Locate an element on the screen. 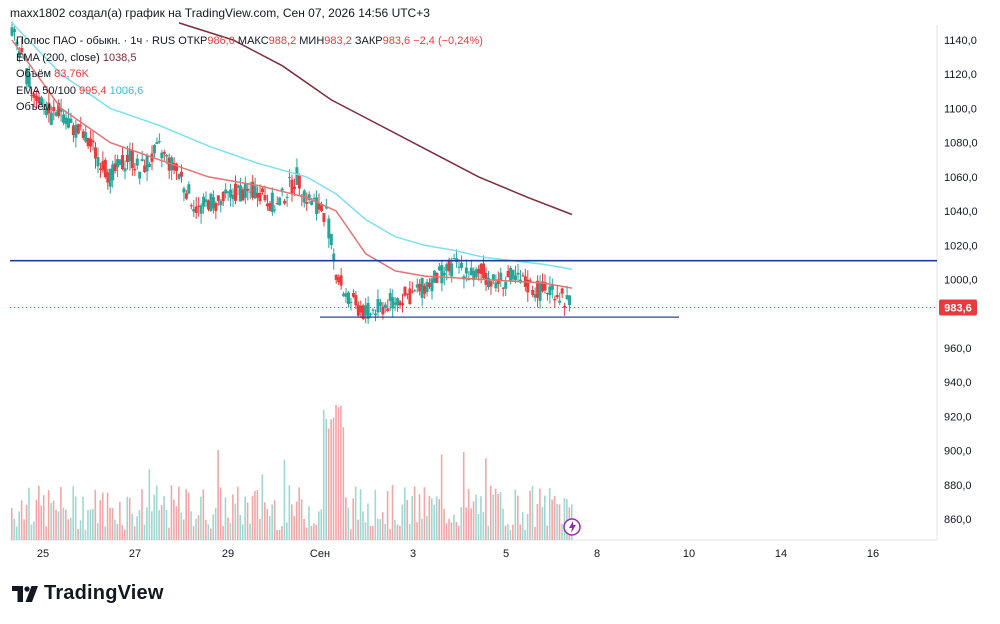 Image resolution: width=1000 pixels, height=624 pixels. legend-ema50100-row: EMA 50/100 995,4 1006,6 is located at coordinates (249, 91).